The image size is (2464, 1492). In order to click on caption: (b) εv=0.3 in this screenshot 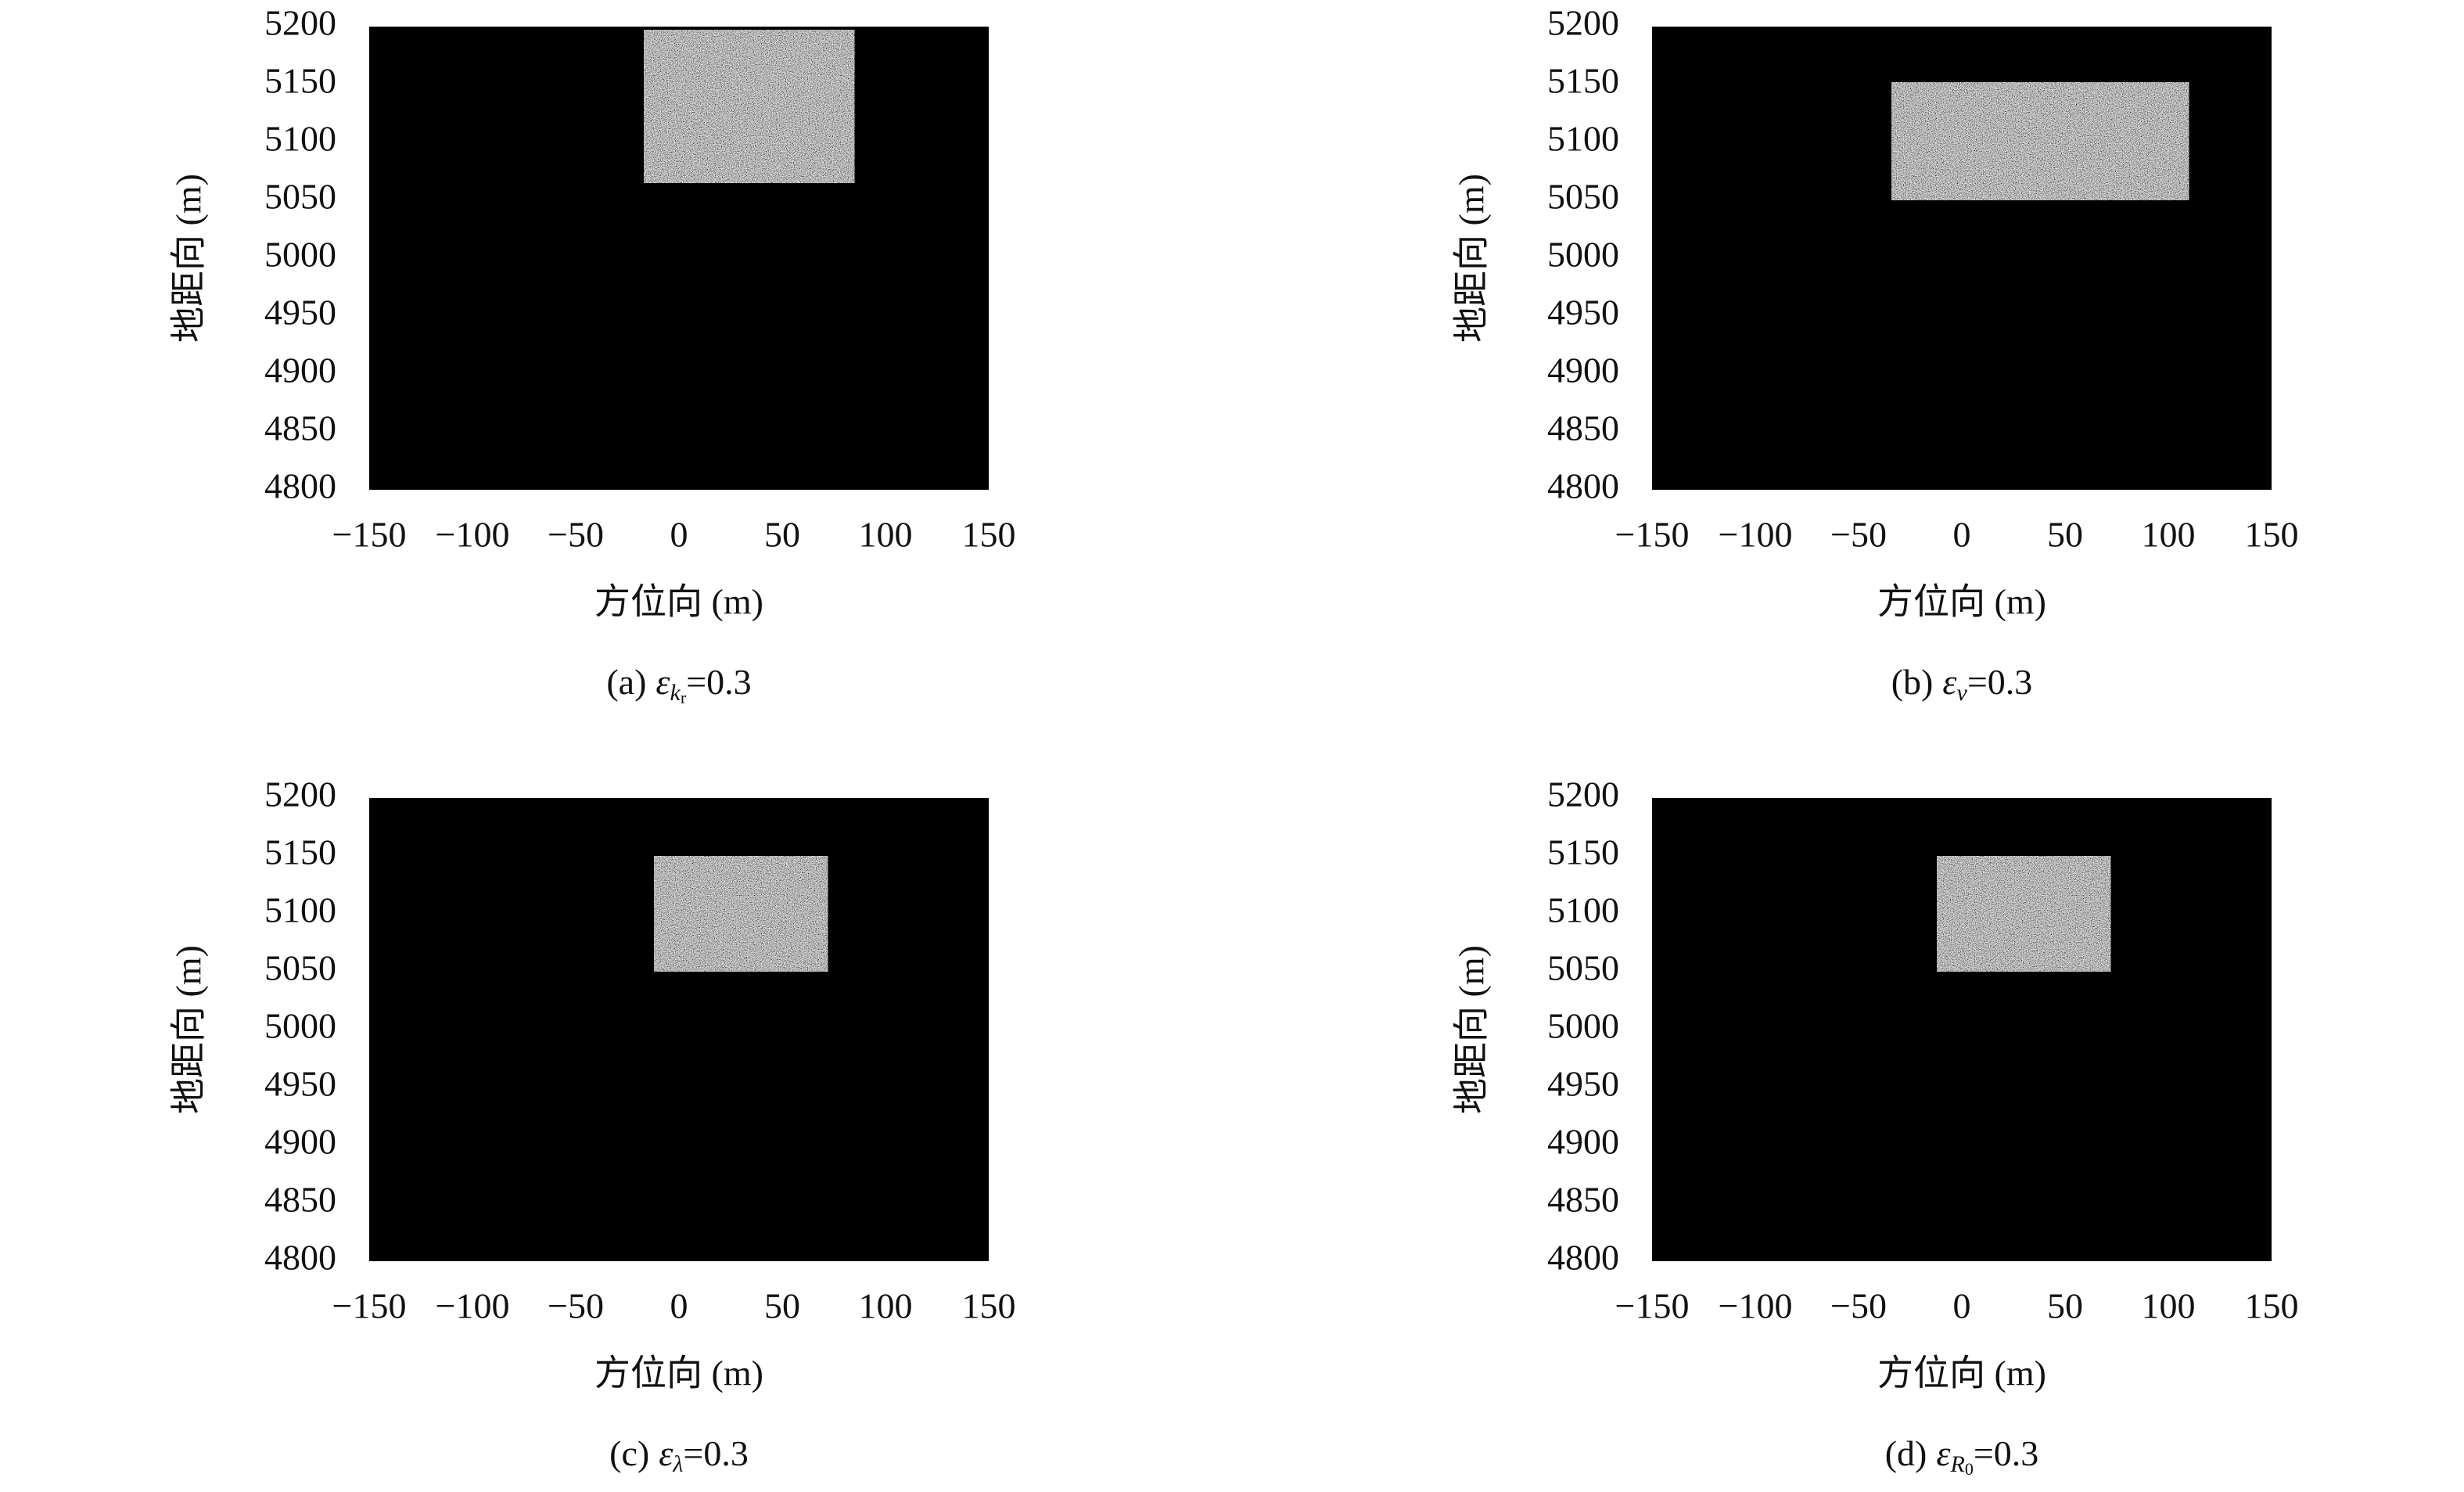, I will do `click(1962, 684)`.